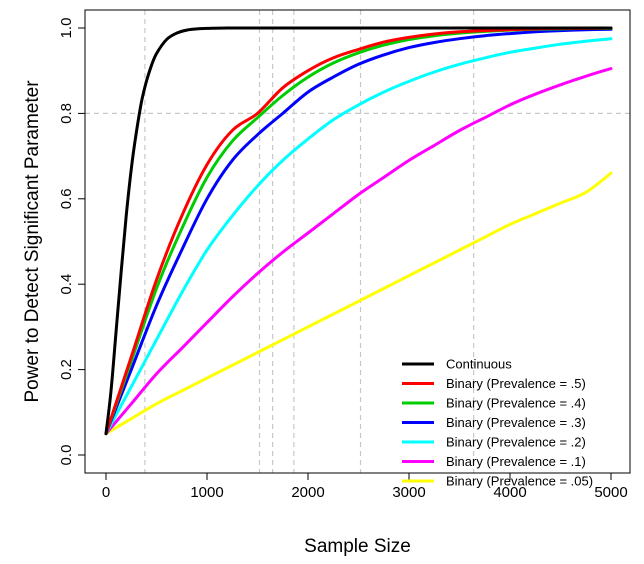 This screenshot has width=644, height=564. Describe the element at coordinates (66, 369) in the screenshot. I see `y-tick-label: 0.2` at that location.